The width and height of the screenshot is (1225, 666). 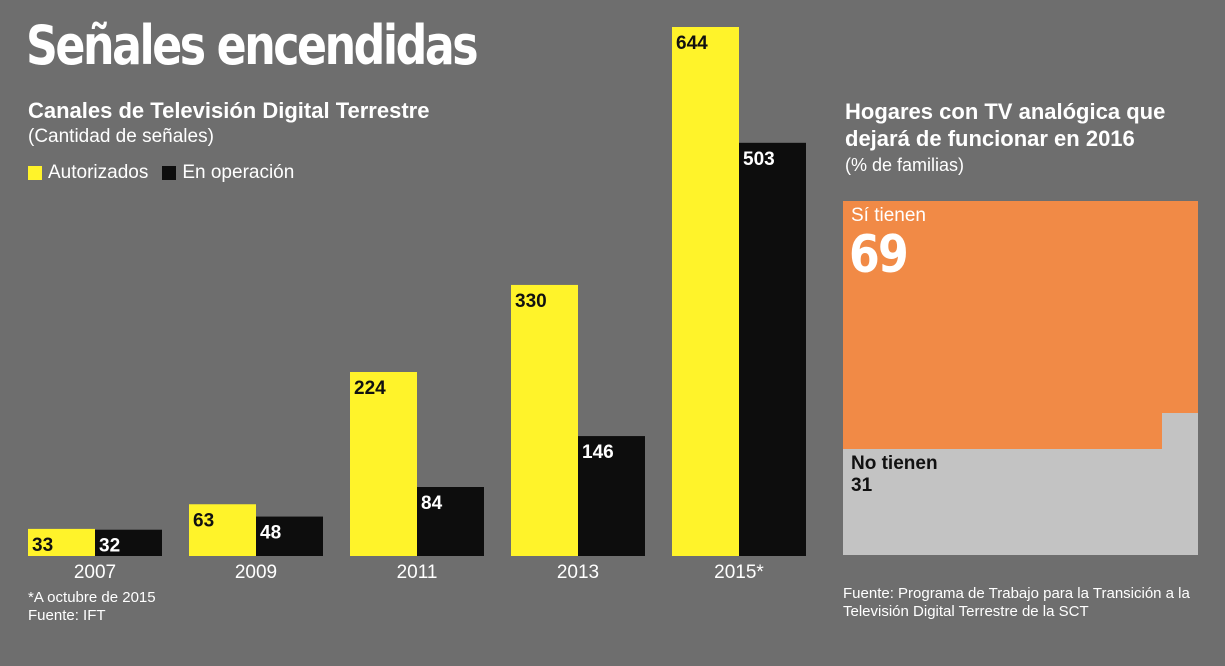 What do you see at coordinates (432, 503) in the screenshot?
I see `bar-label-en-operacion-2011: 84` at bounding box center [432, 503].